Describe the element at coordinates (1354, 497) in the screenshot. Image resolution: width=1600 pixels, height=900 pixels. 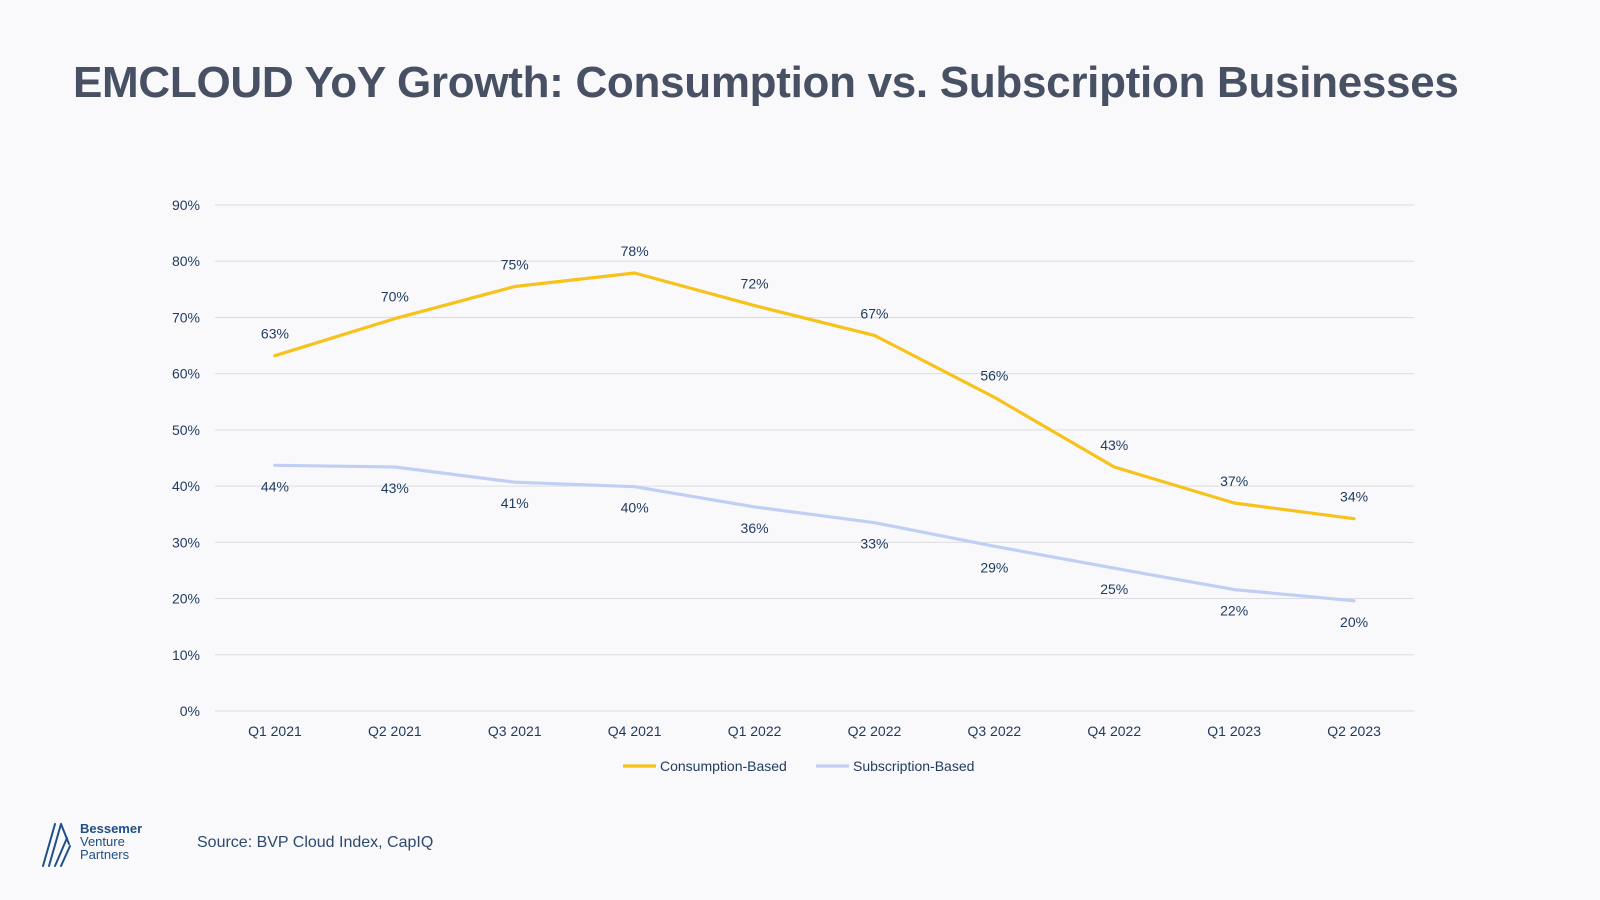
I see `data-label: 34%` at that location.